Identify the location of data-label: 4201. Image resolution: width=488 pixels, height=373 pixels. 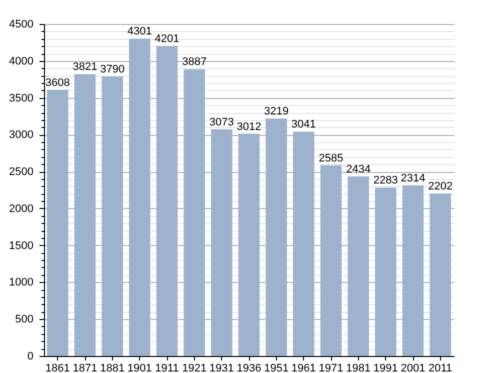
(167, 39).